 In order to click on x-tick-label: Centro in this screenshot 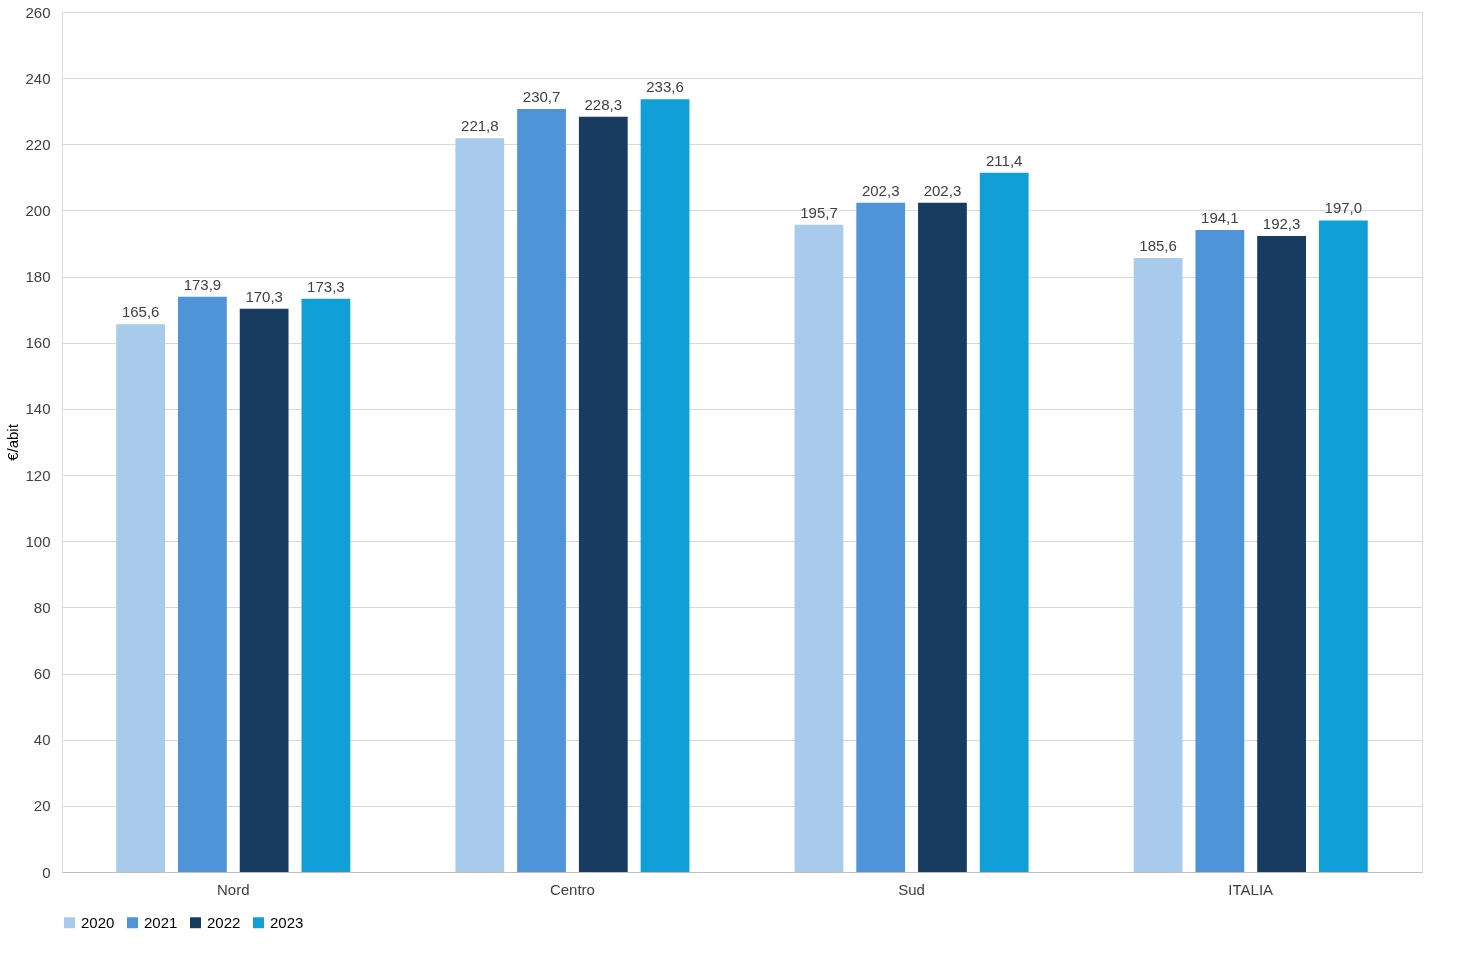, I will do `click(572, 889)`.